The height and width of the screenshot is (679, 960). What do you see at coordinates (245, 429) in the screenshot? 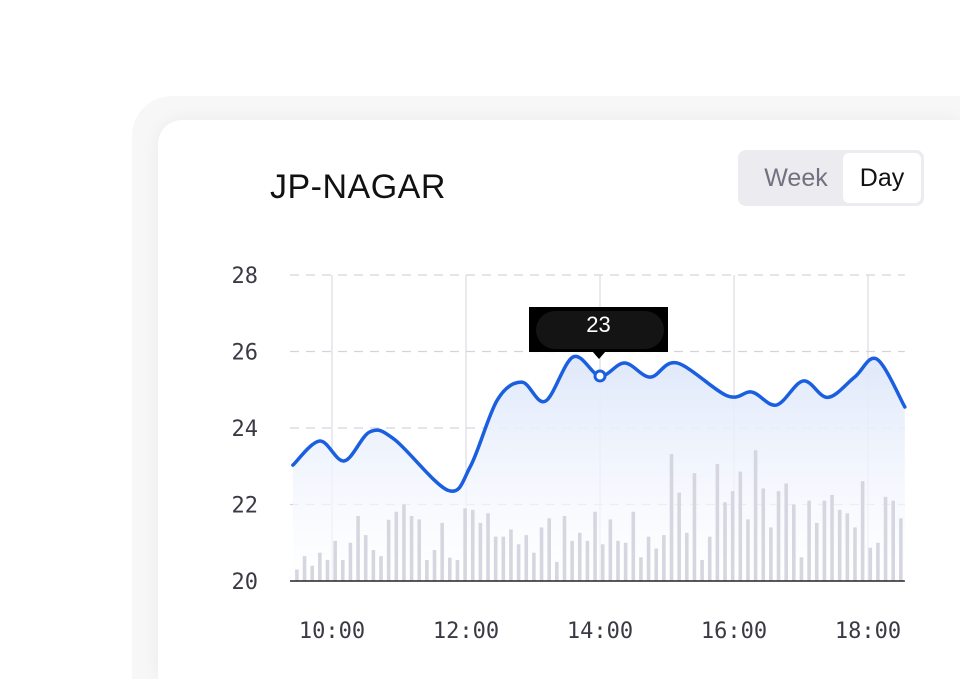
I see `y-tick-label: 24` at bounding box center [245, 429].